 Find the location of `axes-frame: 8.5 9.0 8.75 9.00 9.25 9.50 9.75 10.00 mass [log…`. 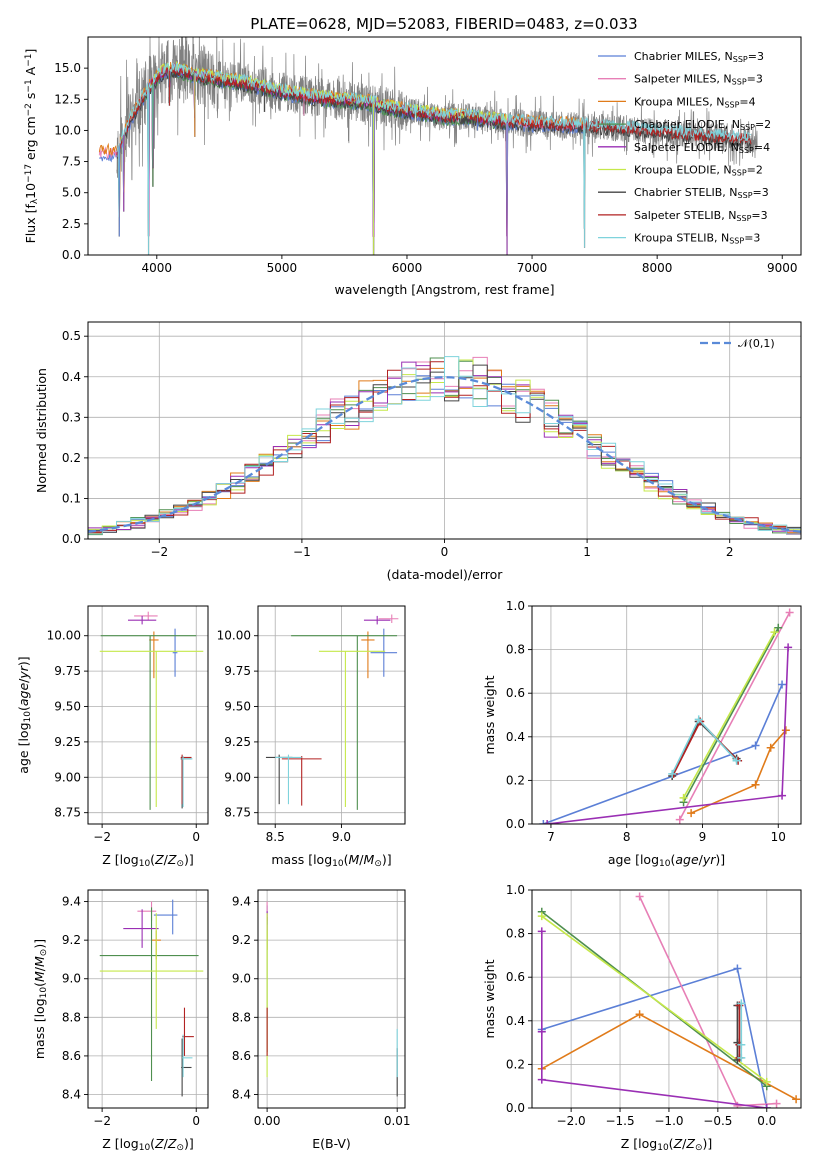

axes-frame: 8.5 9.0 8.75 9.00 9.25 9.50 9.75 10.00 mass [log… is located at coordinates (311, 737).